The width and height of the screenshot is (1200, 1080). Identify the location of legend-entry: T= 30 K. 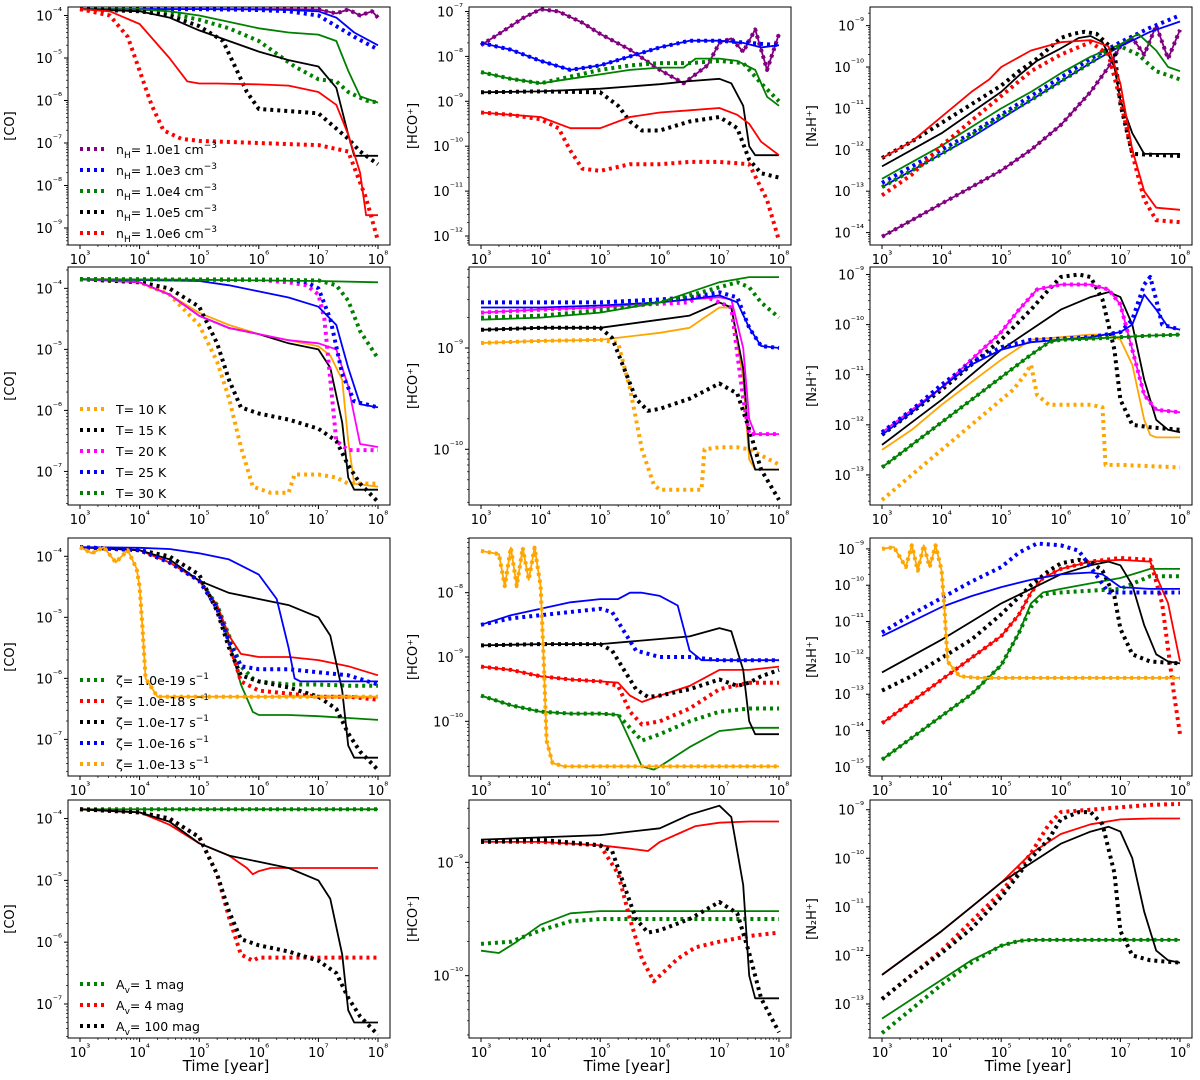
(141, 493).